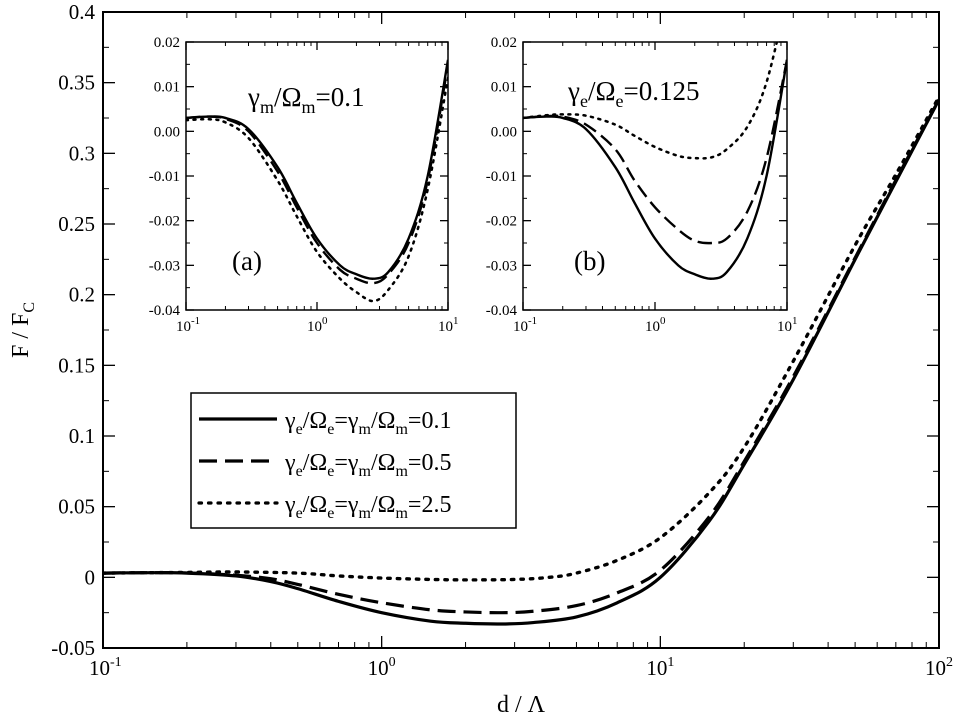 The height and width of the screenshot is (720, 961). I want to click on main-y-tick-label: 0.05, so click(76, 507).